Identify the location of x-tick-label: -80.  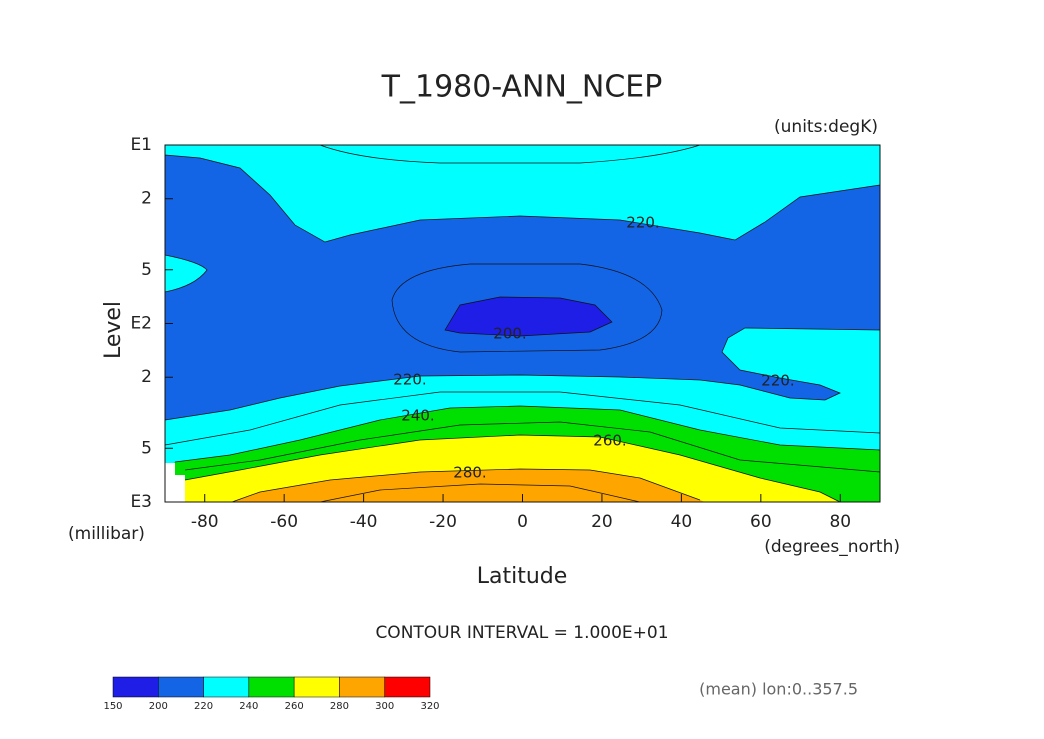
(205, 522).